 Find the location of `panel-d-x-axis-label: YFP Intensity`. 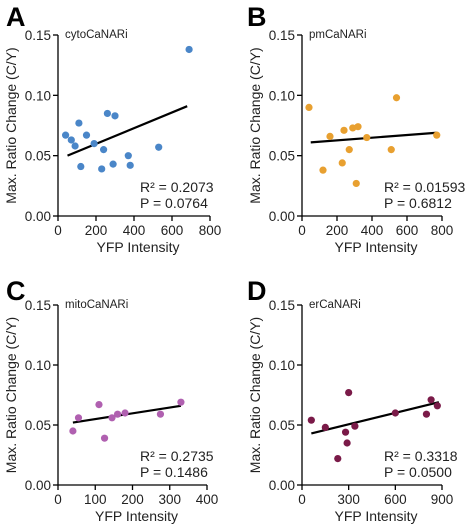

panel-d-x-axis-label: YFP Intensity is located at coordinates (375, 516).